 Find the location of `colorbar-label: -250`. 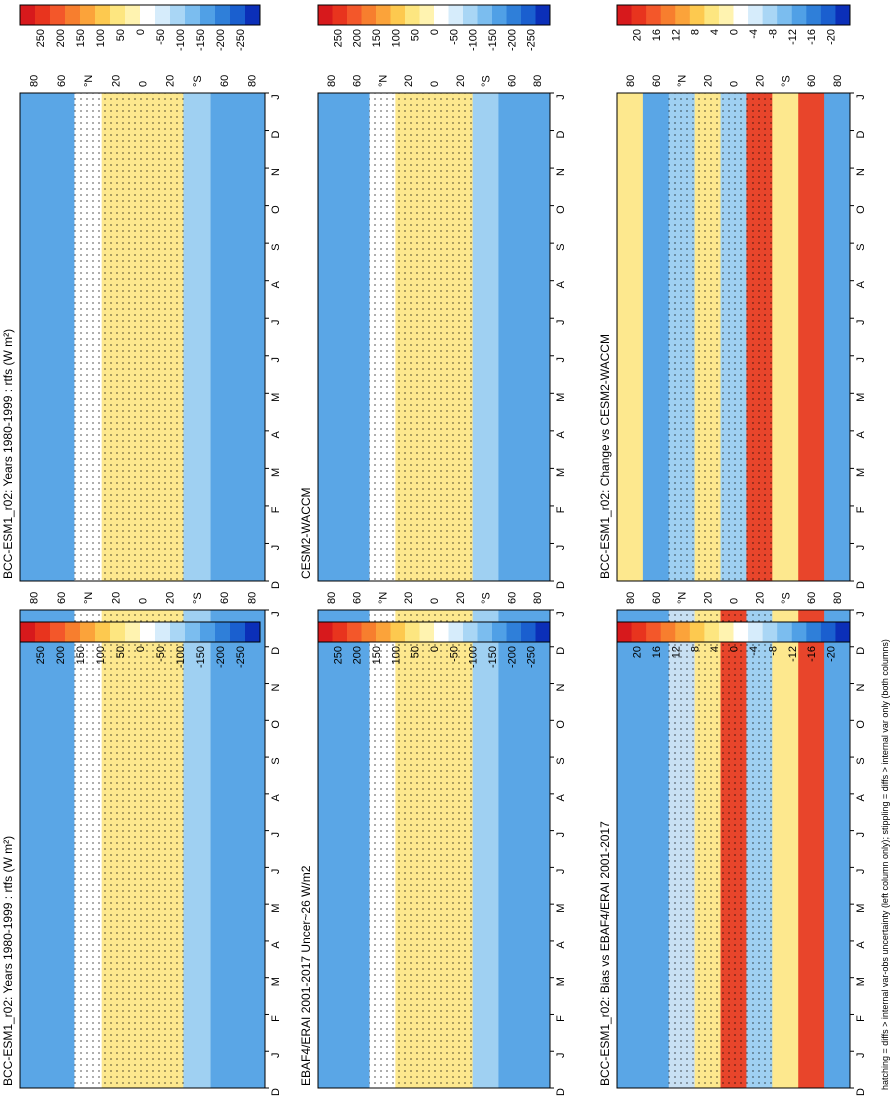

colorbar-label: -250 is located at coordinates (241, 657).